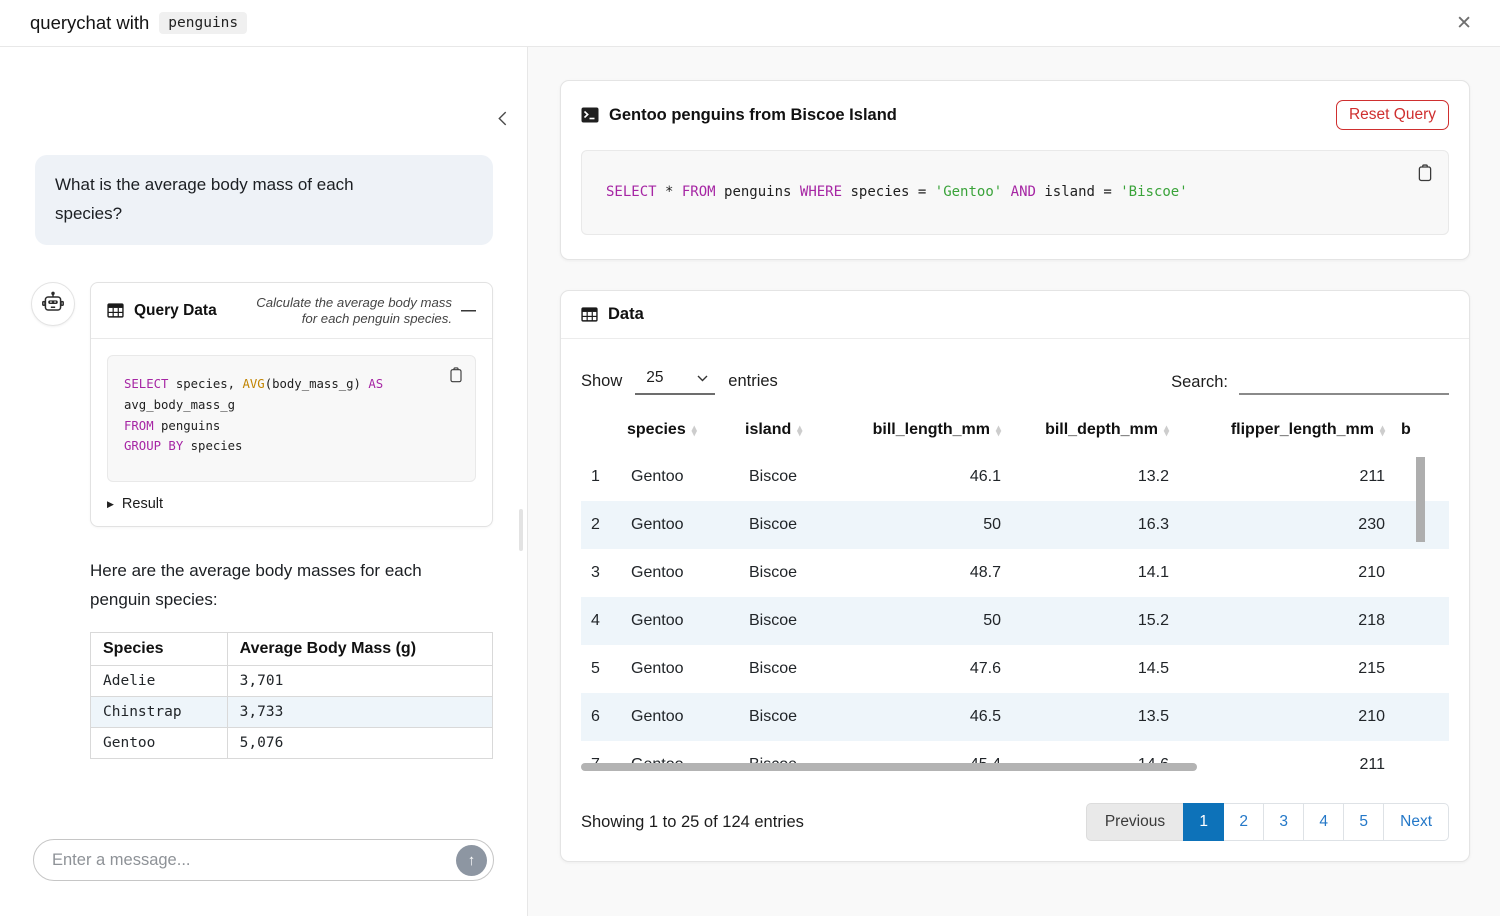 The height and width of the screenshot is (916, 1500). Describe the element at coordinates (774, 430) in the screenshot. I see `header-island: island ▴ ▾` at that location.